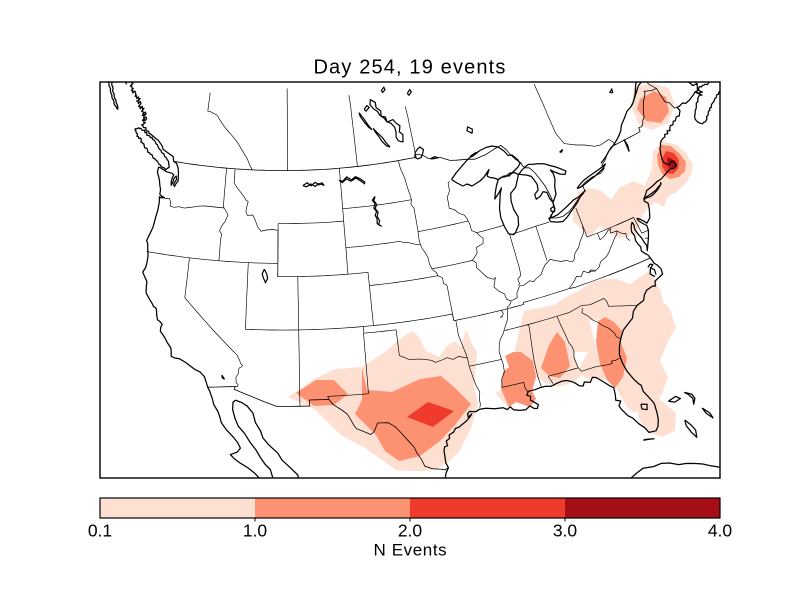 The image size is (800, 605). Describe the element at coordinates (409, 68) in the screenshot. I see `svg-text: Day 254, 19 events` at that location.